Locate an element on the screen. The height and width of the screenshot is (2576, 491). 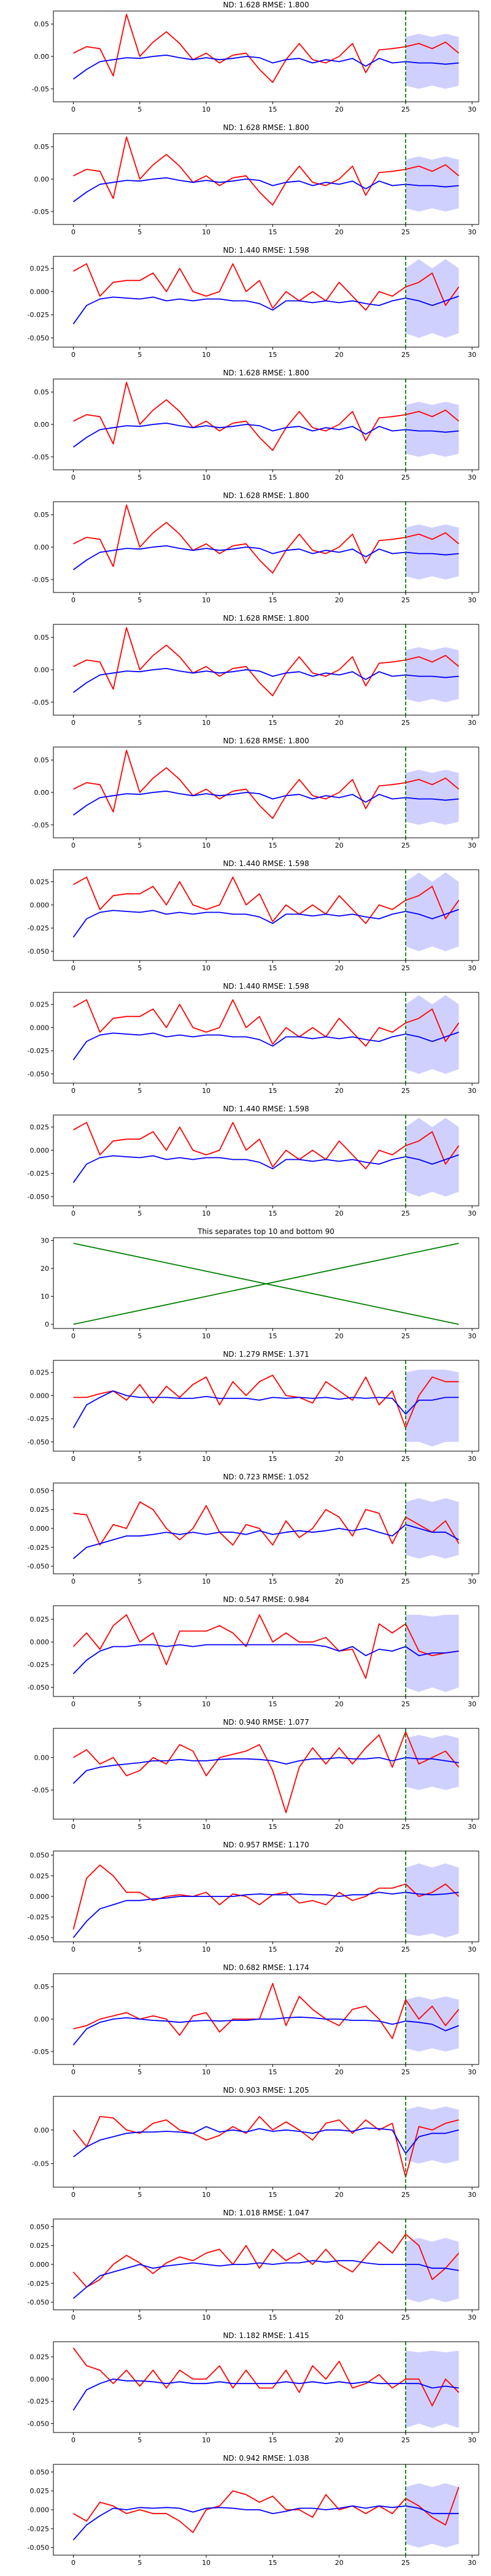
axes-frame is located at coordinates (266, 1160).